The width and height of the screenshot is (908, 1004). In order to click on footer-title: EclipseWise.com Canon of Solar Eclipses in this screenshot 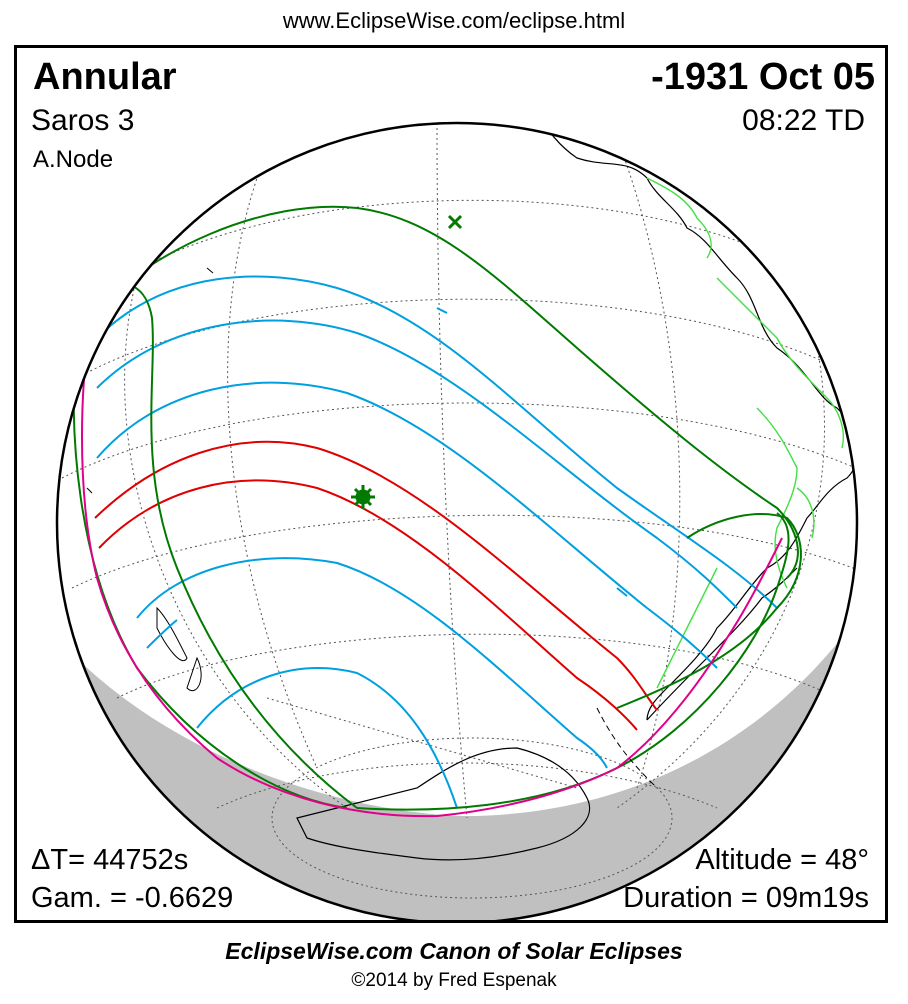, I will do `click(454, 951)`.